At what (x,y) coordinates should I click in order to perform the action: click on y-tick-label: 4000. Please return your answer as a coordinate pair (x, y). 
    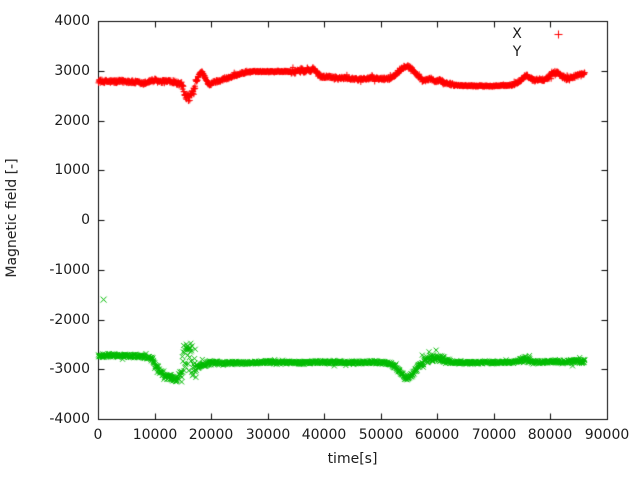
    Looking at the image, I should click on (72, 21).